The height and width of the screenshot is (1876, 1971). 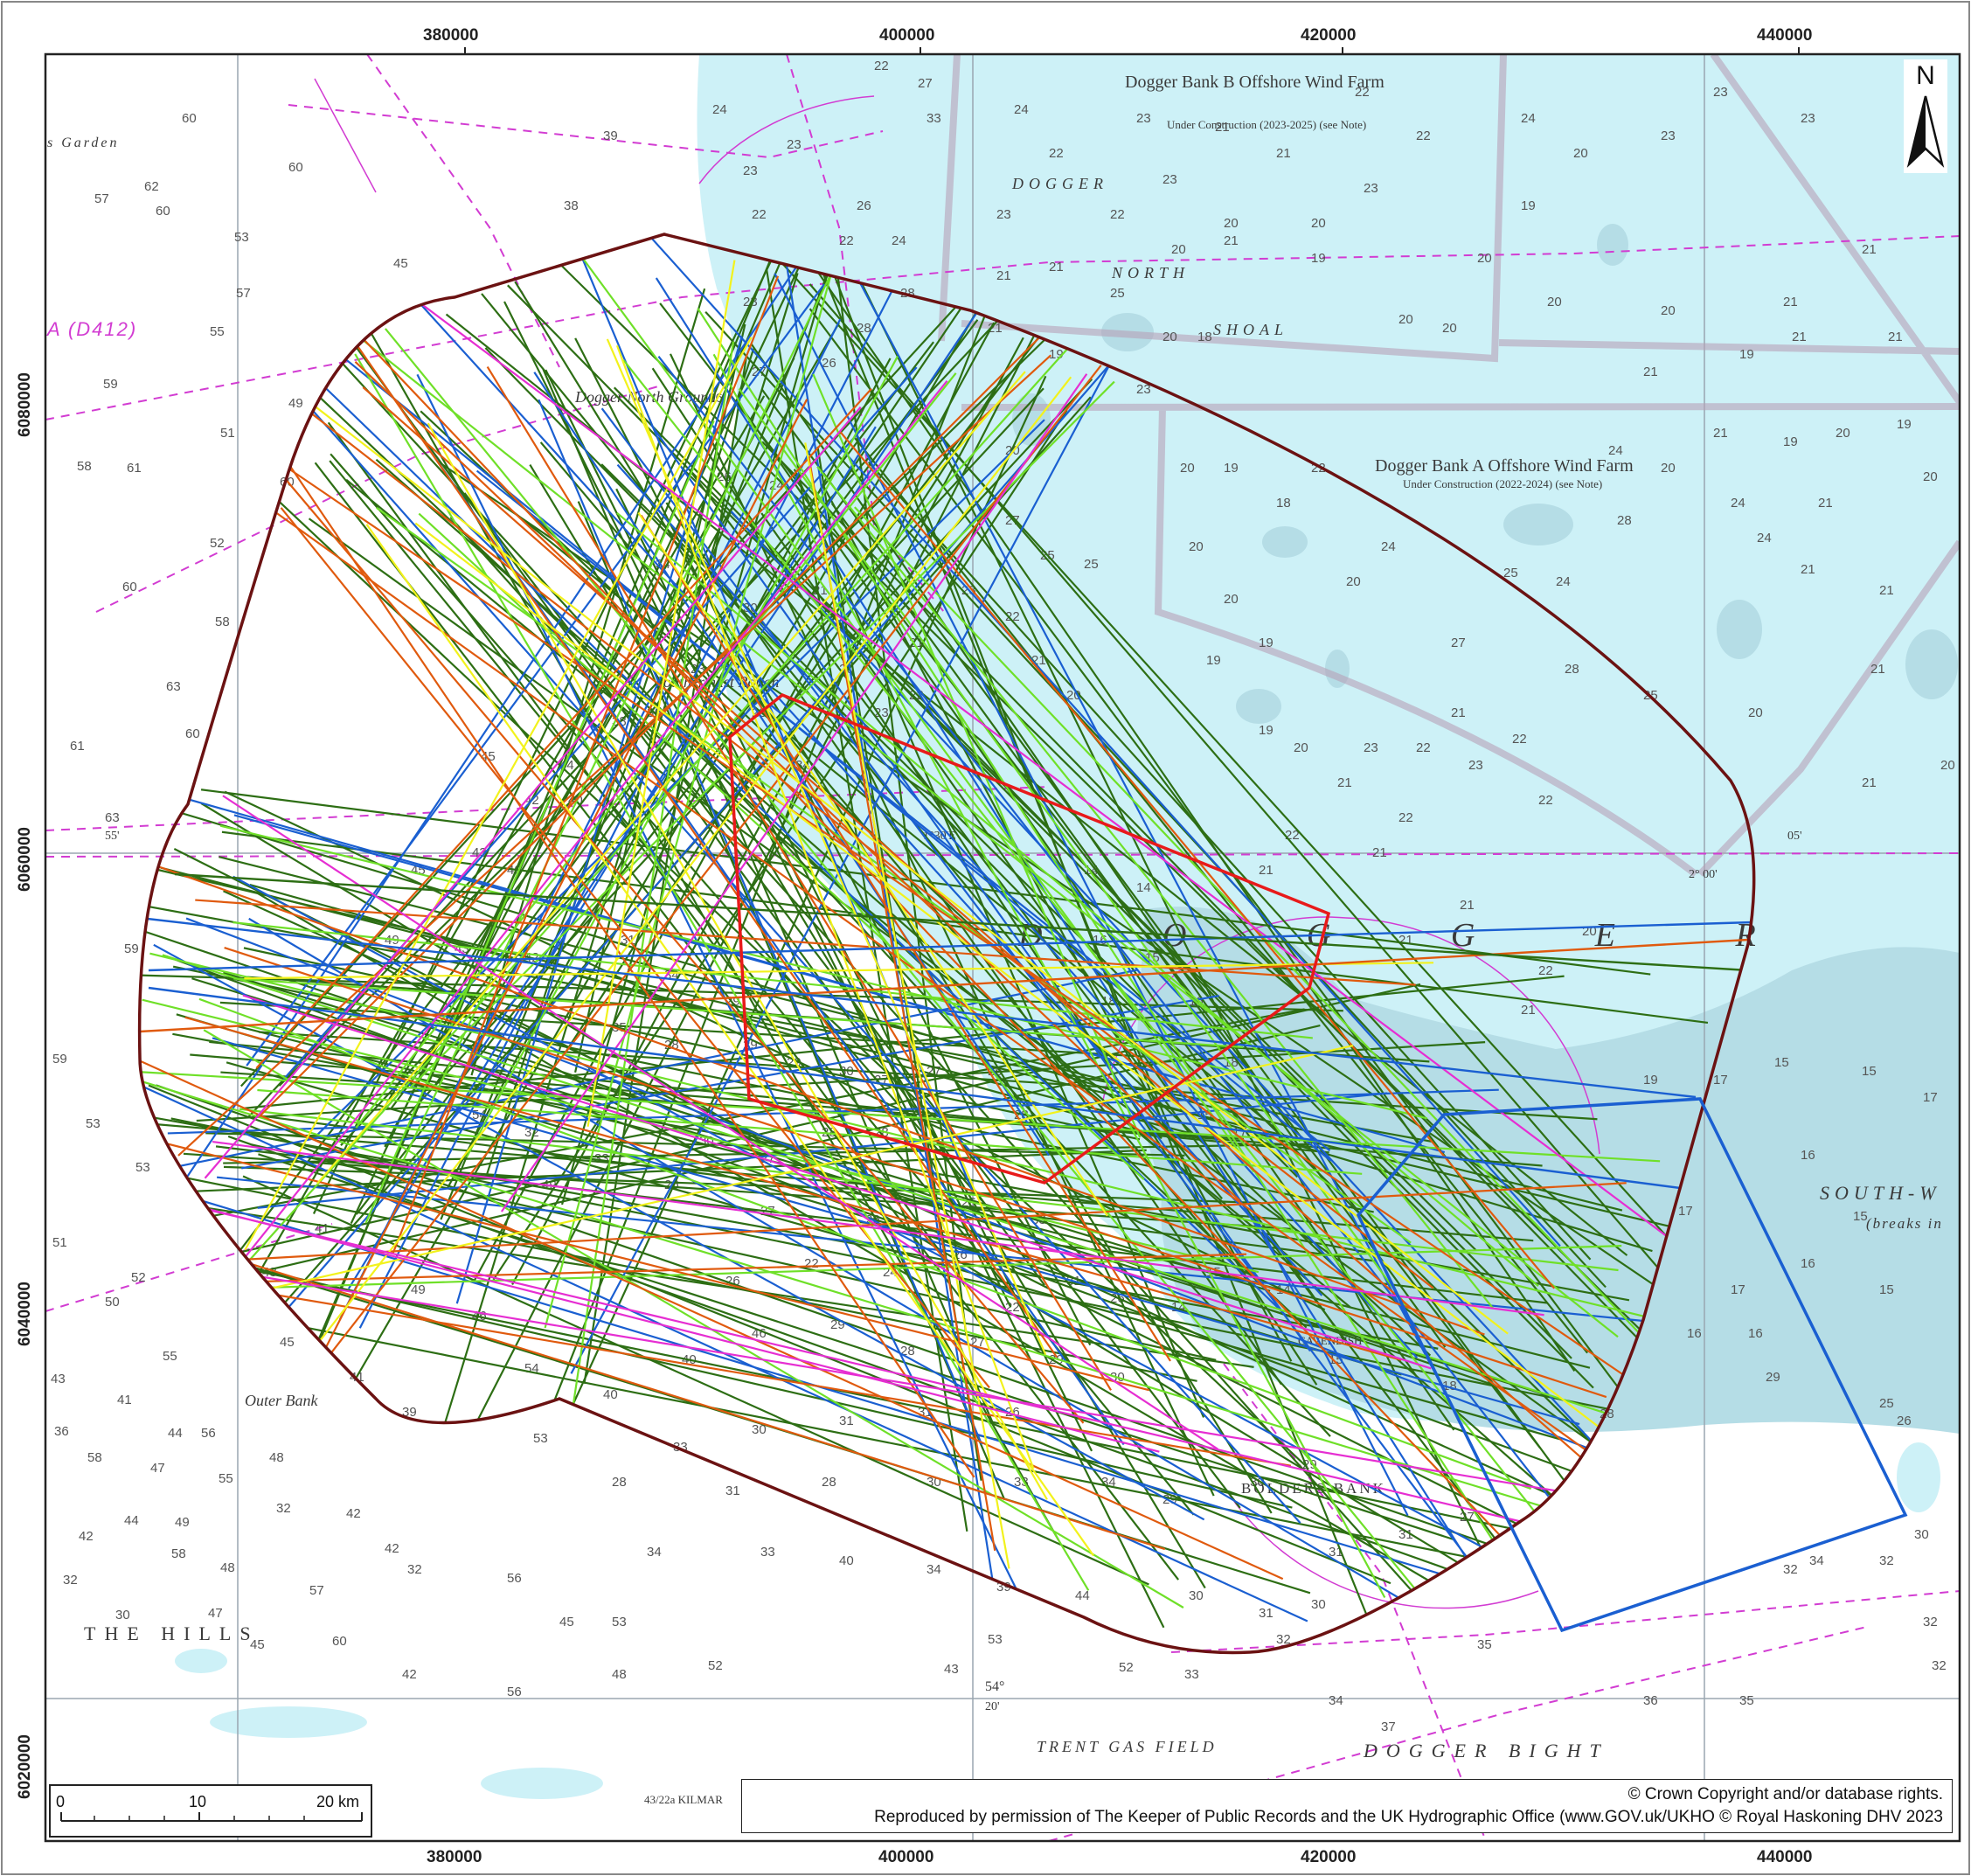 I want to click on x-tick-top-1: 380000, so click(x=450, y=35).